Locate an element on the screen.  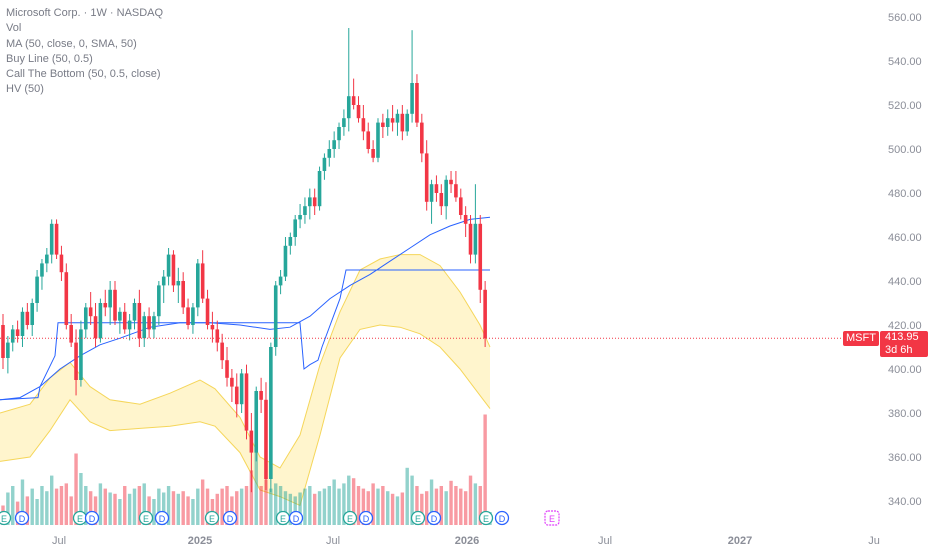
time-axis-tick: Ju is located at coordinates (874, 541).